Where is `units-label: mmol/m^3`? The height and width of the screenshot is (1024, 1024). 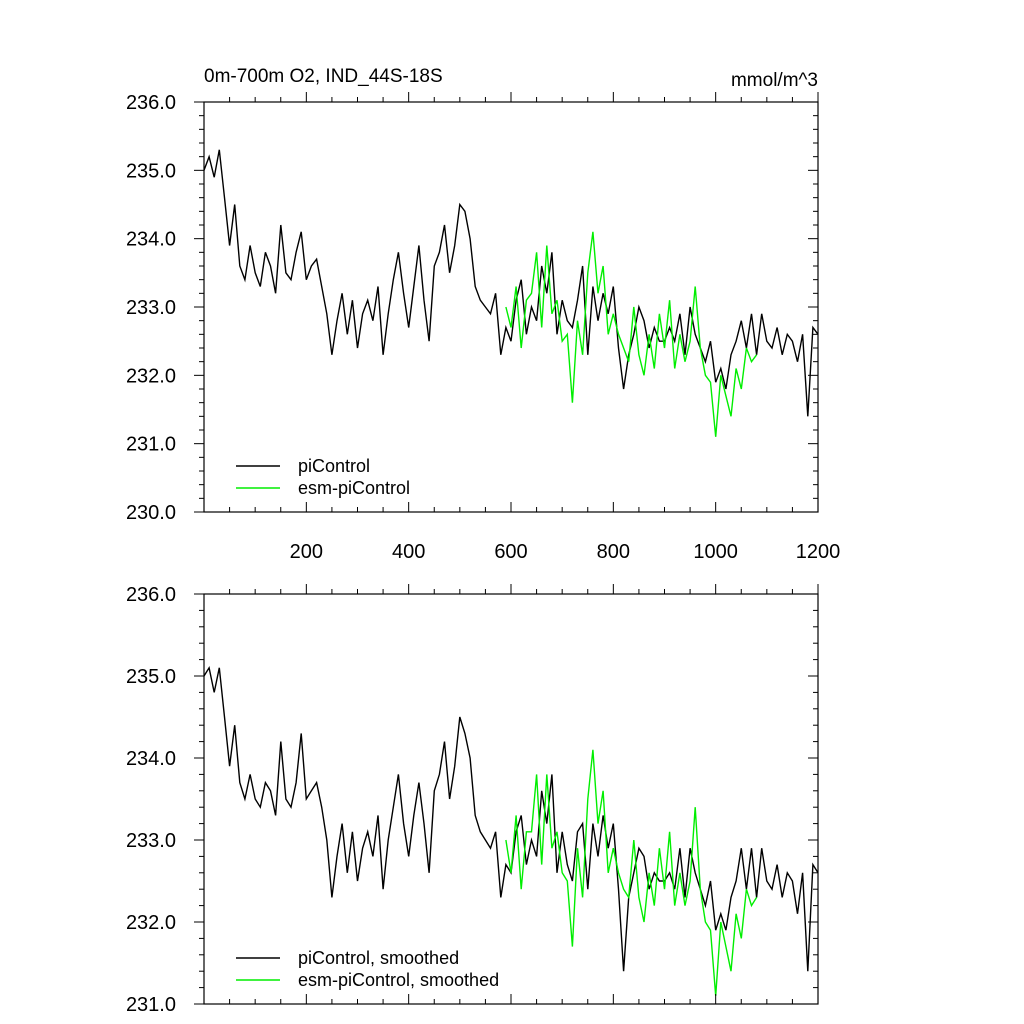 units-label: mmol/m^3 is located at coordinates (774, 80).